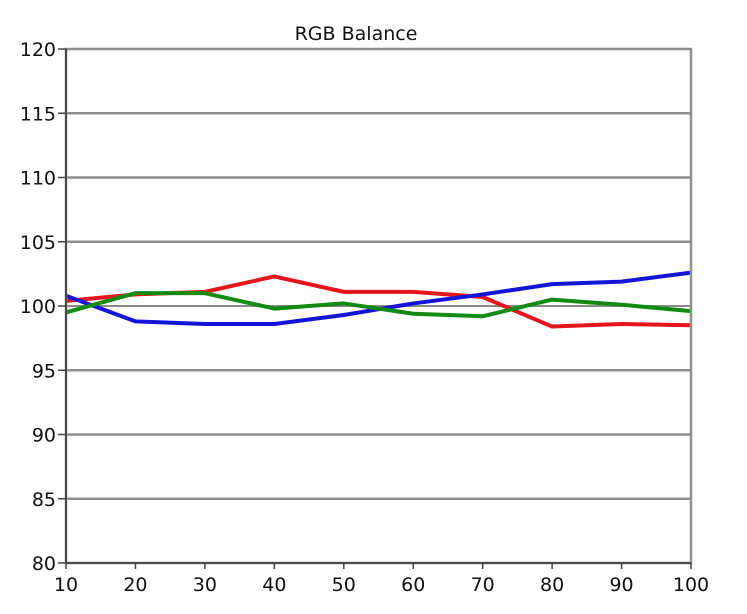 Image resolution: width=747 pixels, height=614 pixels. I want to click on x-tick-label-90: 90, so click(621, 585).